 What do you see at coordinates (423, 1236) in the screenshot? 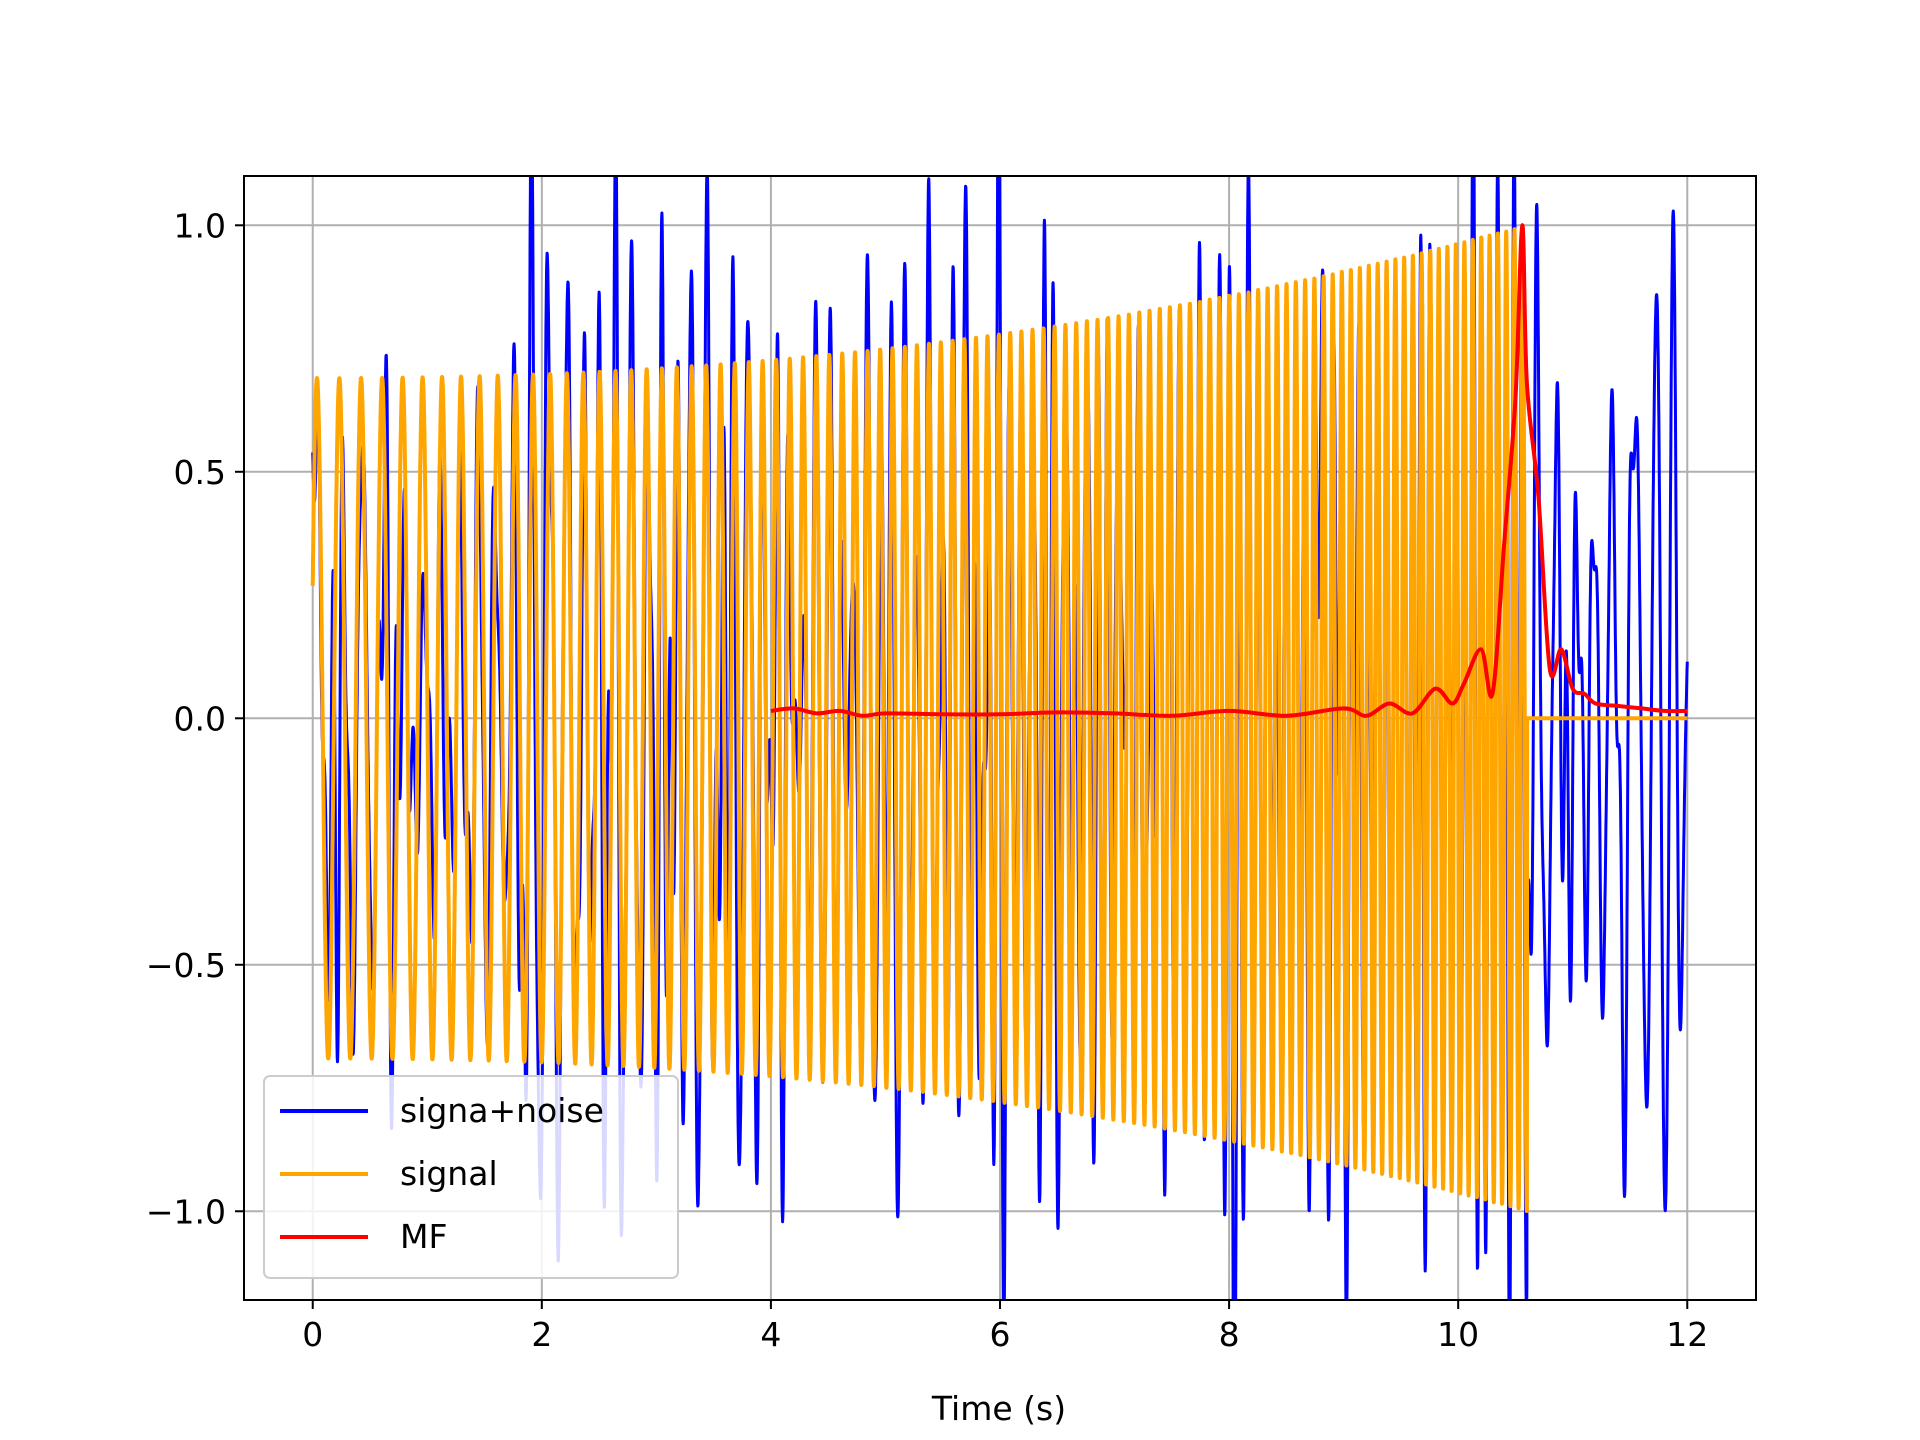
I see `legend-label-mf: MF` at bounding box center [423, 1236].